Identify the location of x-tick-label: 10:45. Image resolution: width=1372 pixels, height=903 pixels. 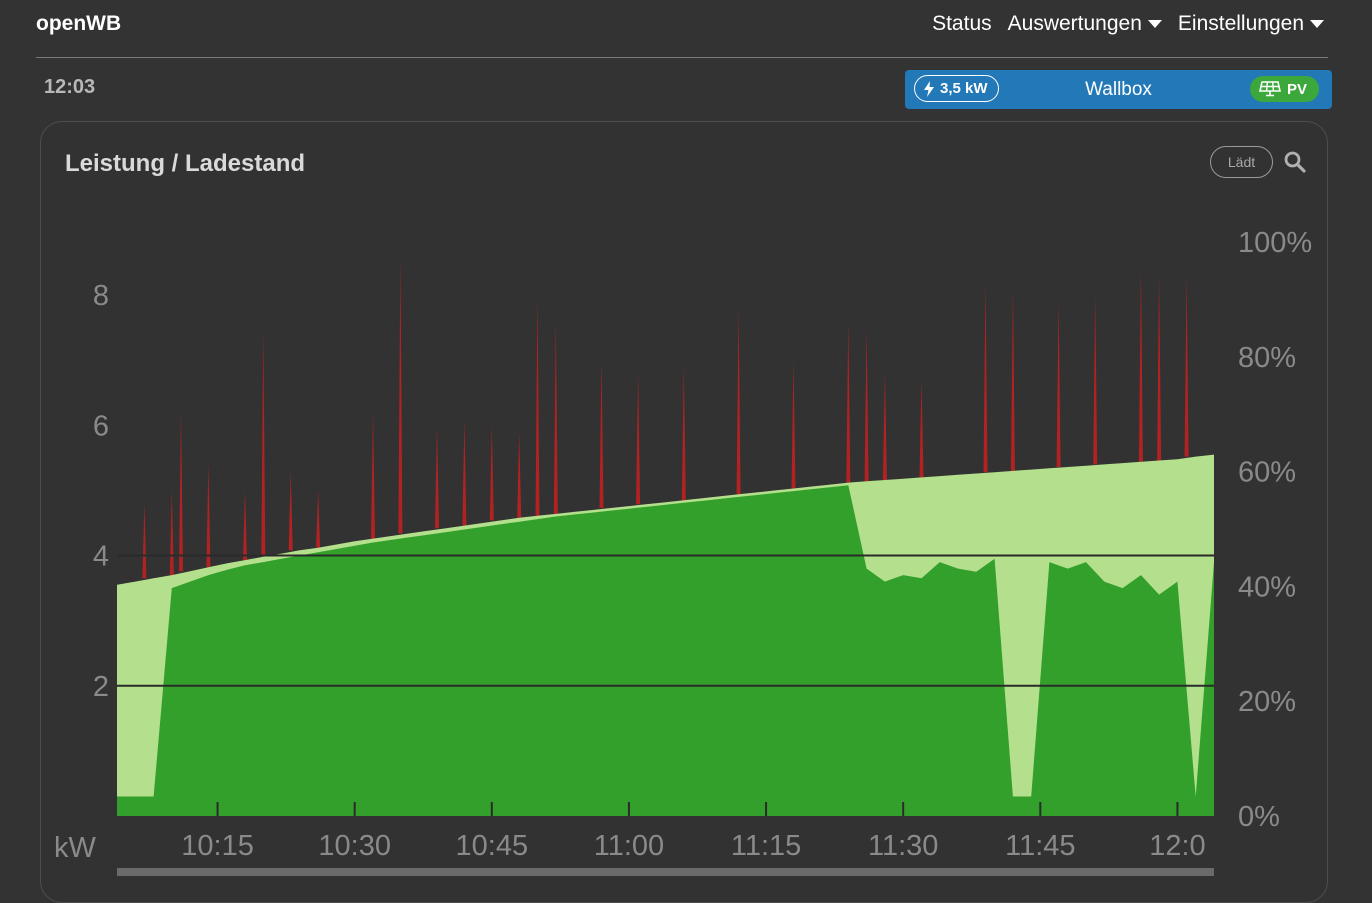
(492, 846).